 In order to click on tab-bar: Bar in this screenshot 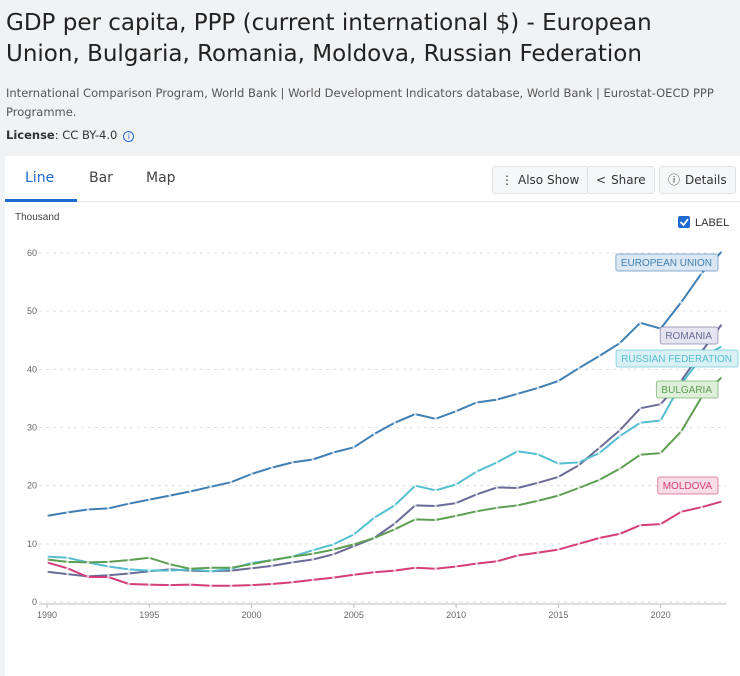, I will do `click(101, 178)`.